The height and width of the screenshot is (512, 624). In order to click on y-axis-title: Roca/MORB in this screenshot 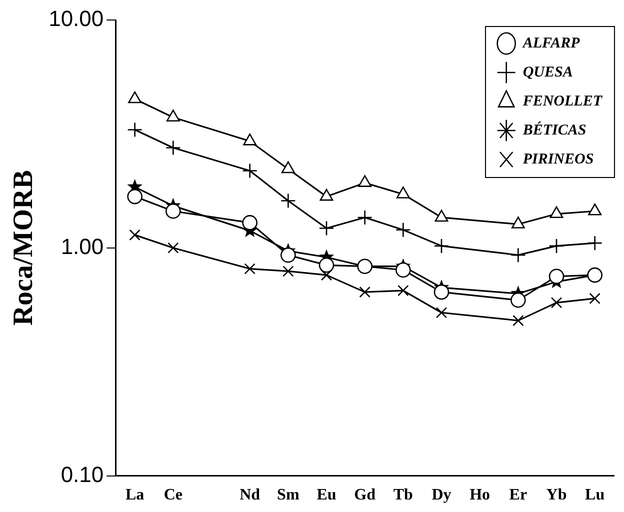, I will do `click(24, 248)`.